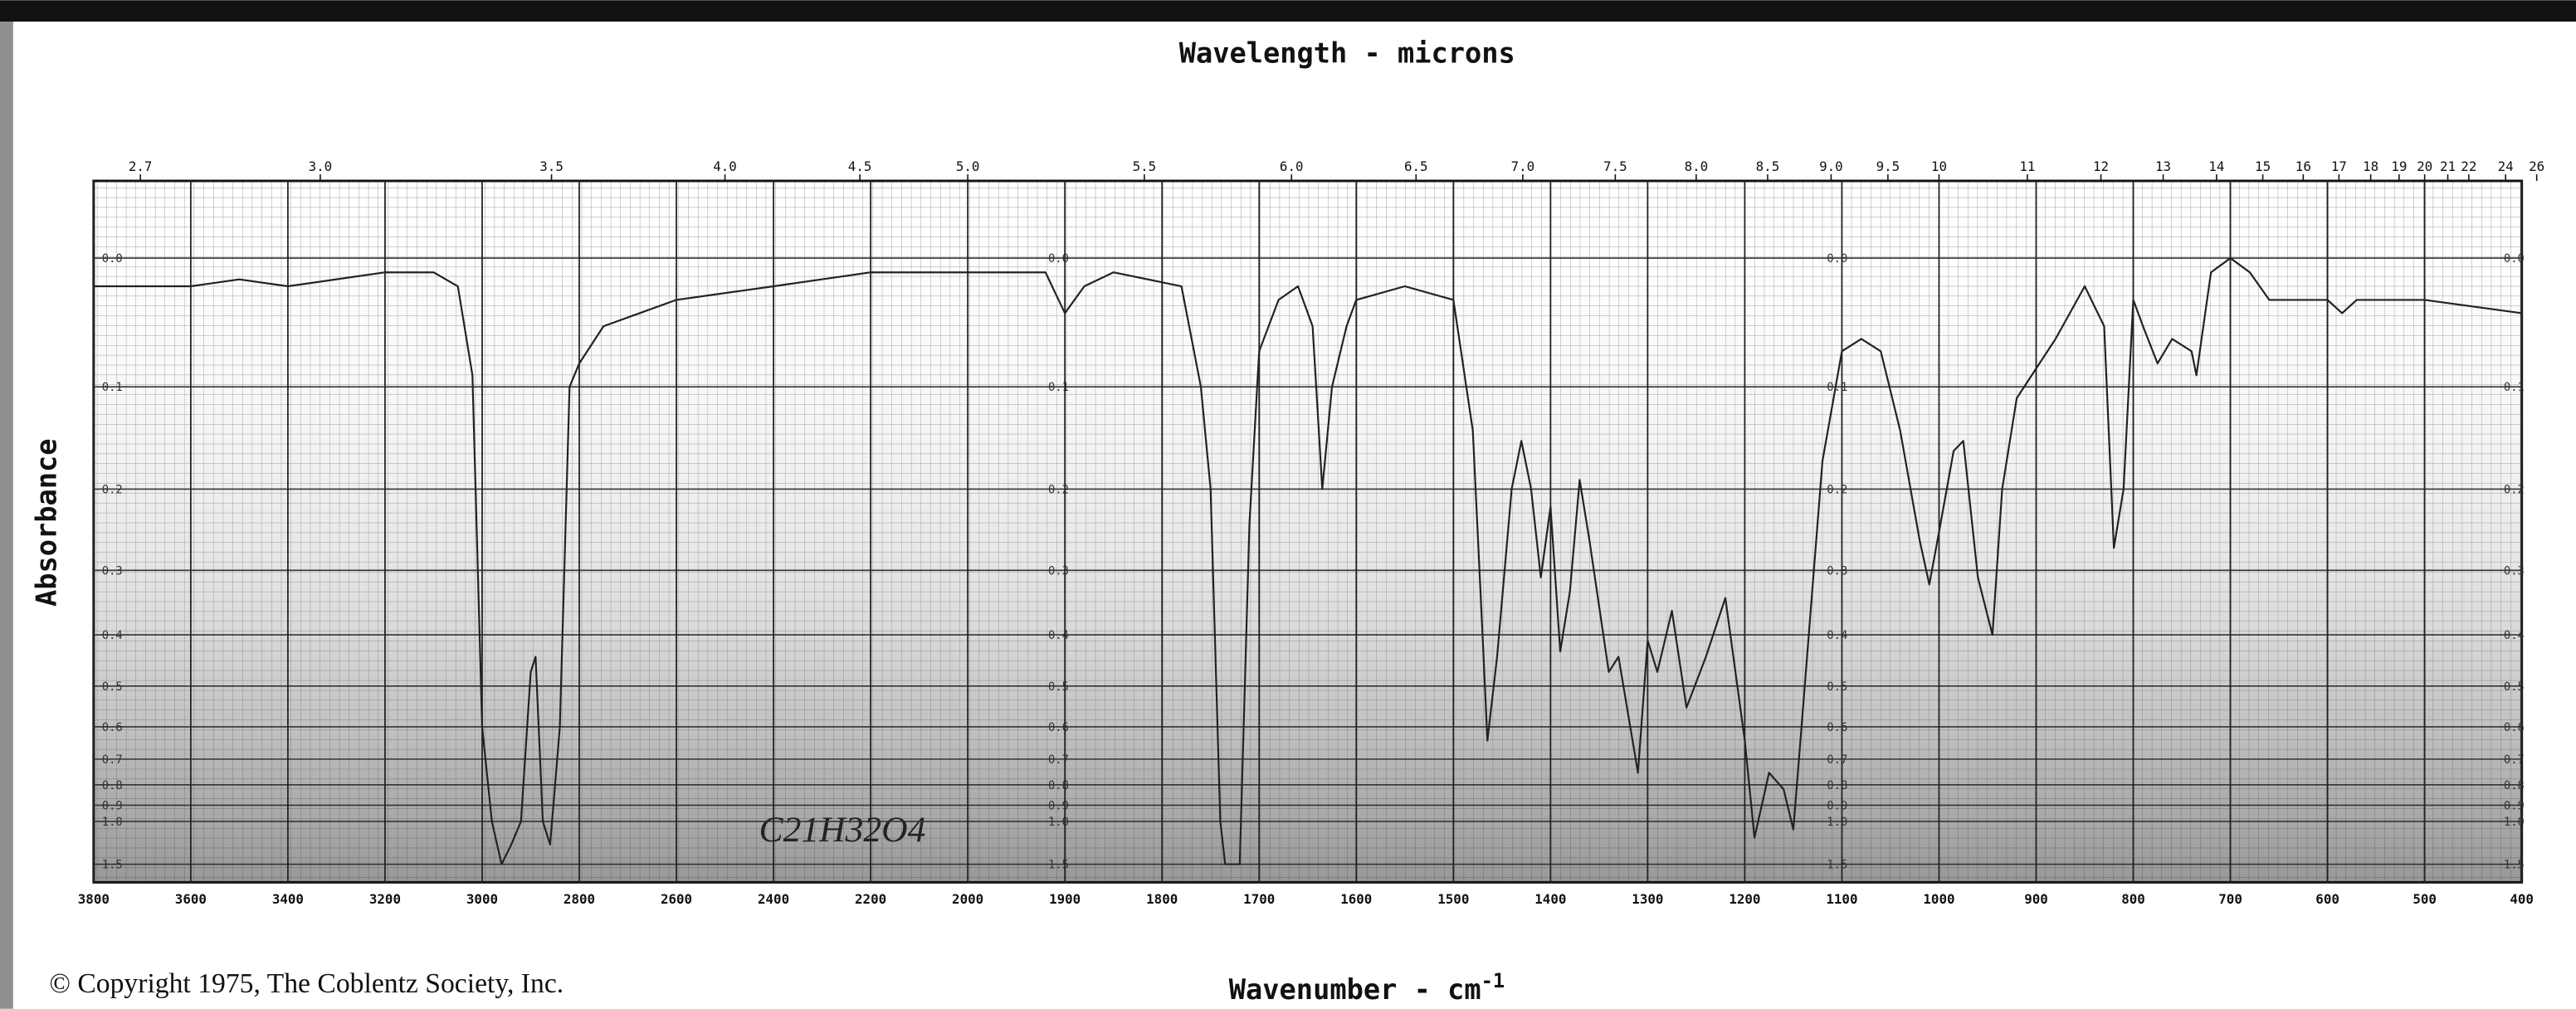 This screenshot has height=1009, width=2576. Describe the element at coordinates (2230, 899) in the screenshot. I see `x-tick-label: 700` at that location.